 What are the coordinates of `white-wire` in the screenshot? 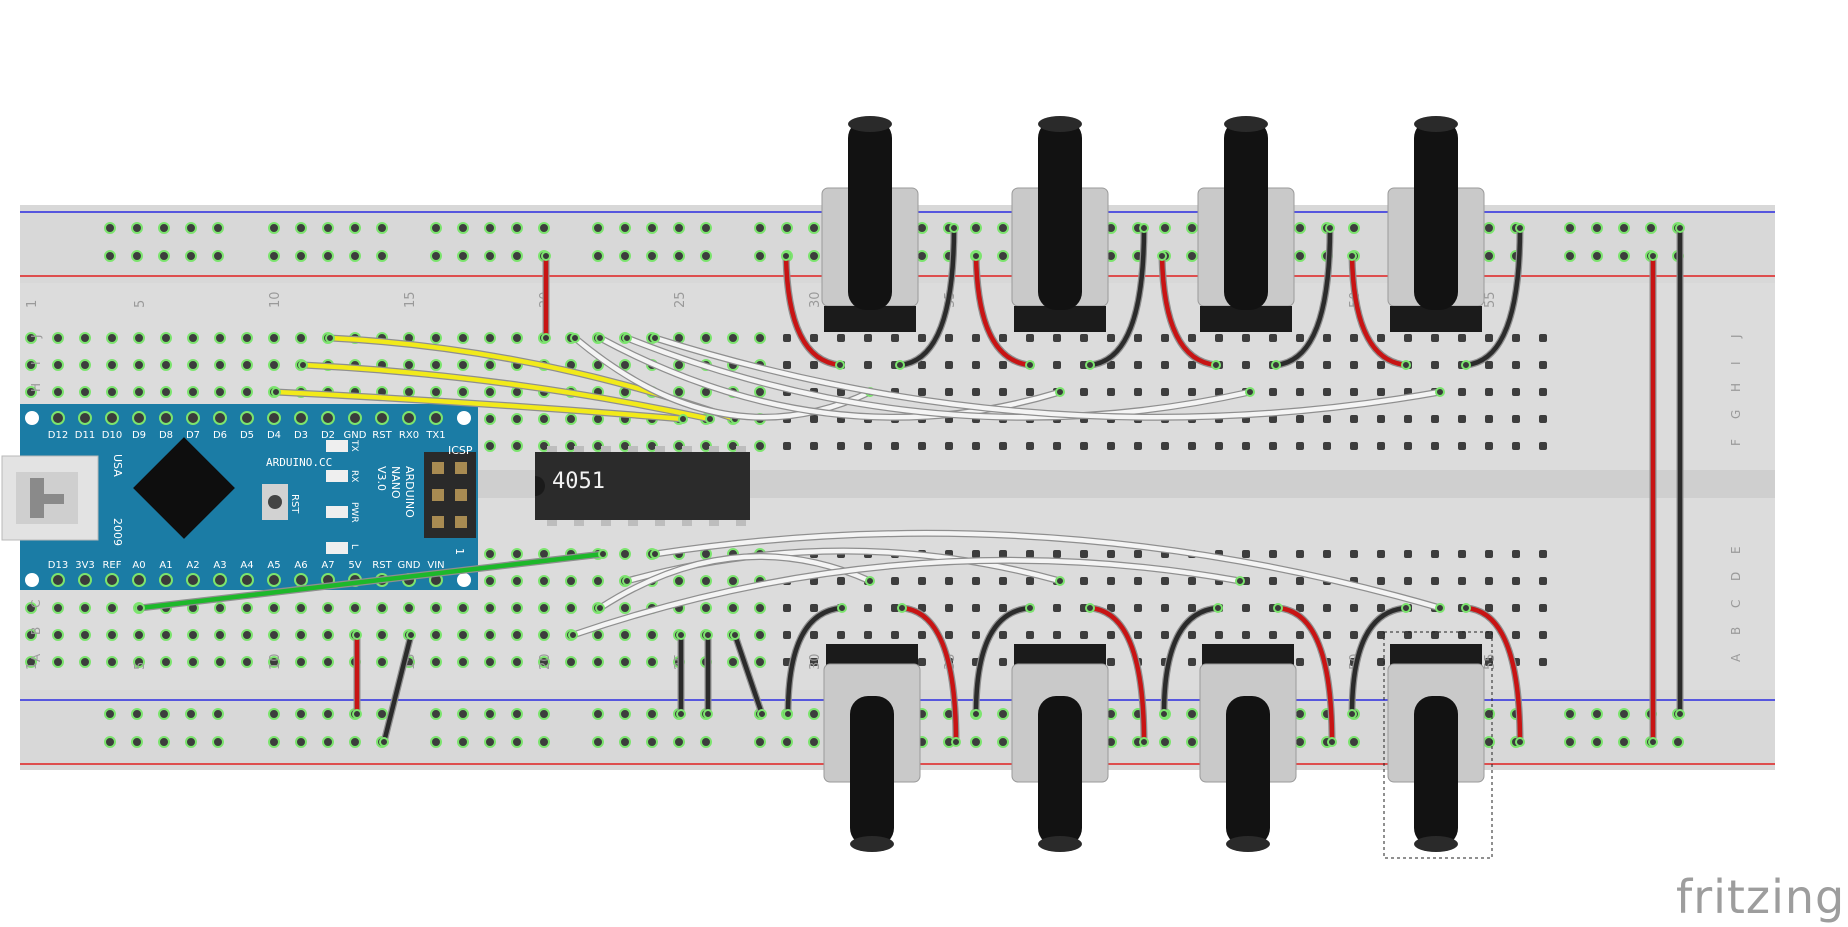 It's located at (735, 582).